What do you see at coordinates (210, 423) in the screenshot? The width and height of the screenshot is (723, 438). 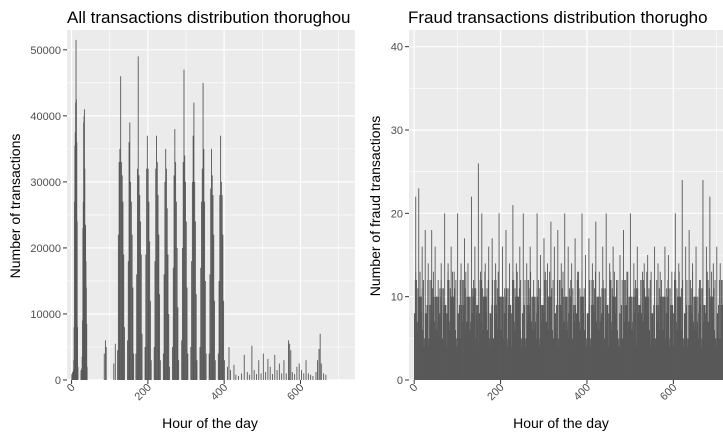 I see `left-x-axis-label: Hour of the day` at bounding box center [210, 423].